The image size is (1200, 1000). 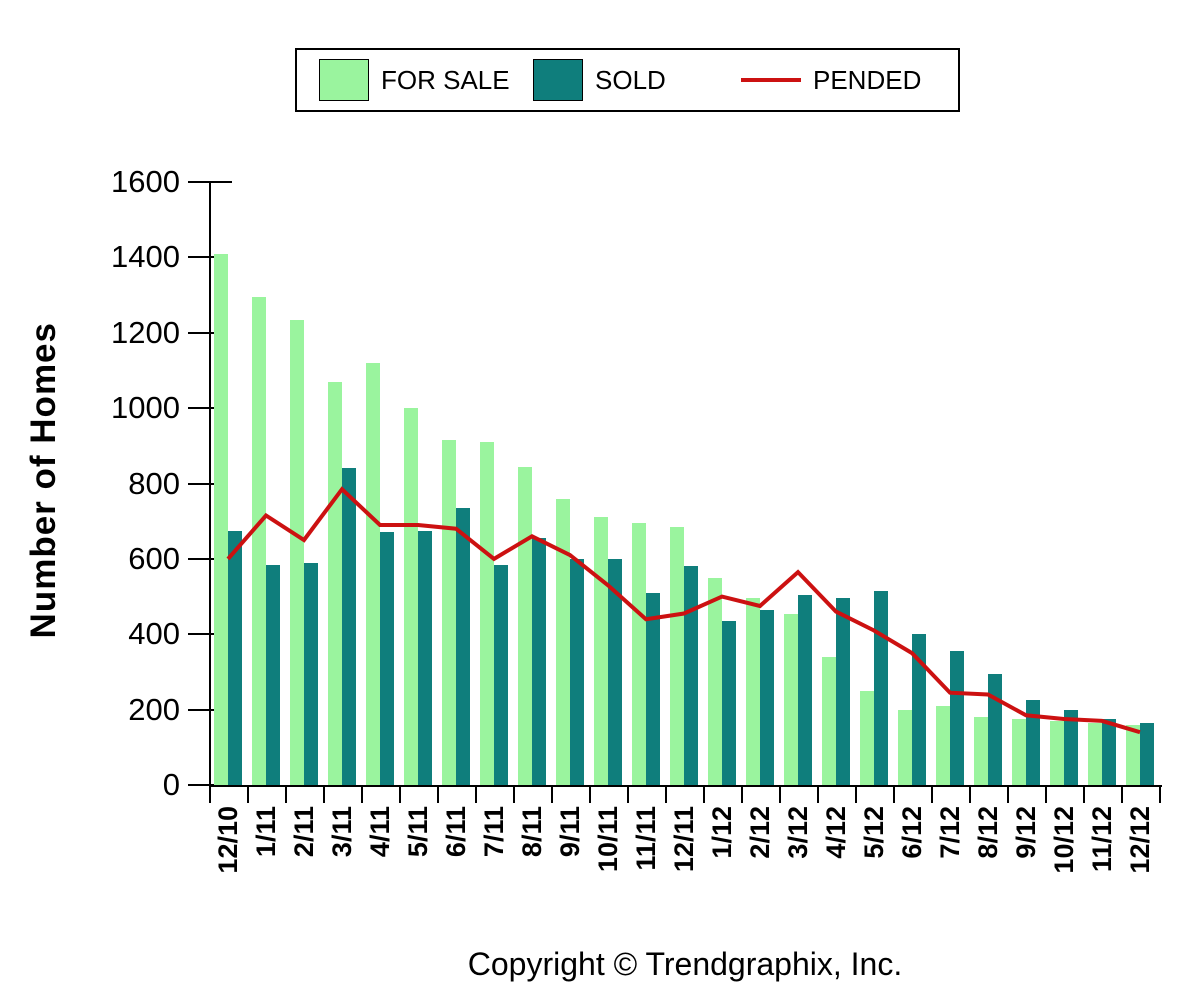 What do you see at coordinates (685, 964) in the screenshot?
I see `copyright-text: Copyright © Trendgraphix, Inc.` at bounding box center [685, 964].